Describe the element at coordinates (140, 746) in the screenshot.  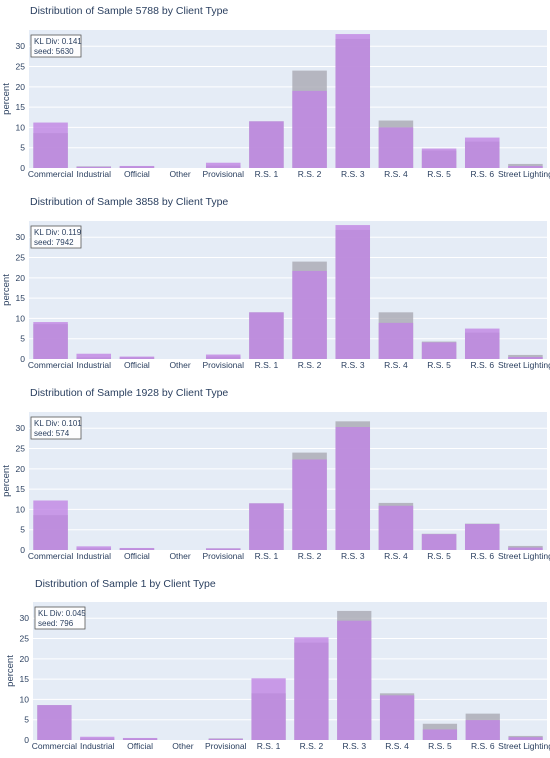
I see `x-tick-label: Official` at that location.